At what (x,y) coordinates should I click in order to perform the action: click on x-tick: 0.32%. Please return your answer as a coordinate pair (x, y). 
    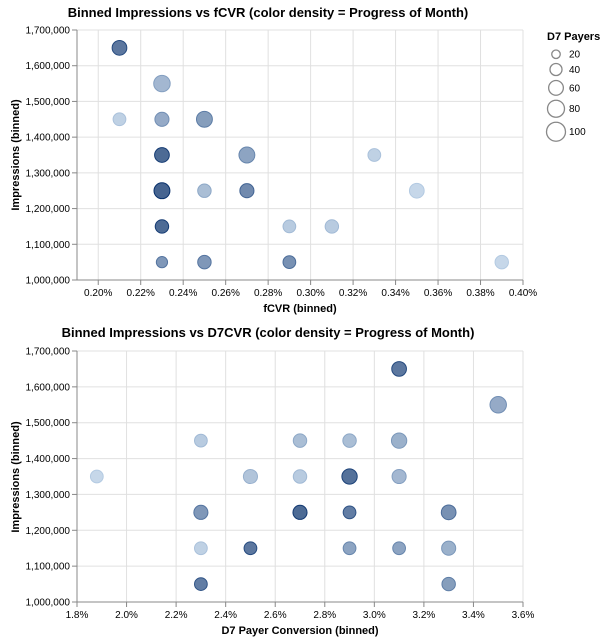
    Looking at the image, I should click on (353, 289).